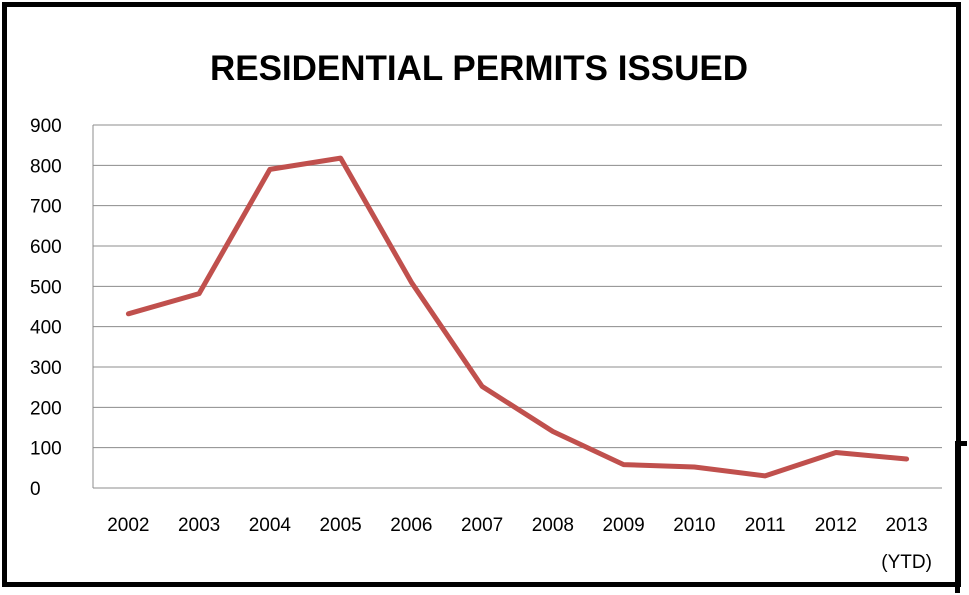  What do you see at coordinates (46, 166) in the screenshot?
I see `y-tick-label: 800` at bounding box center [46, 166].